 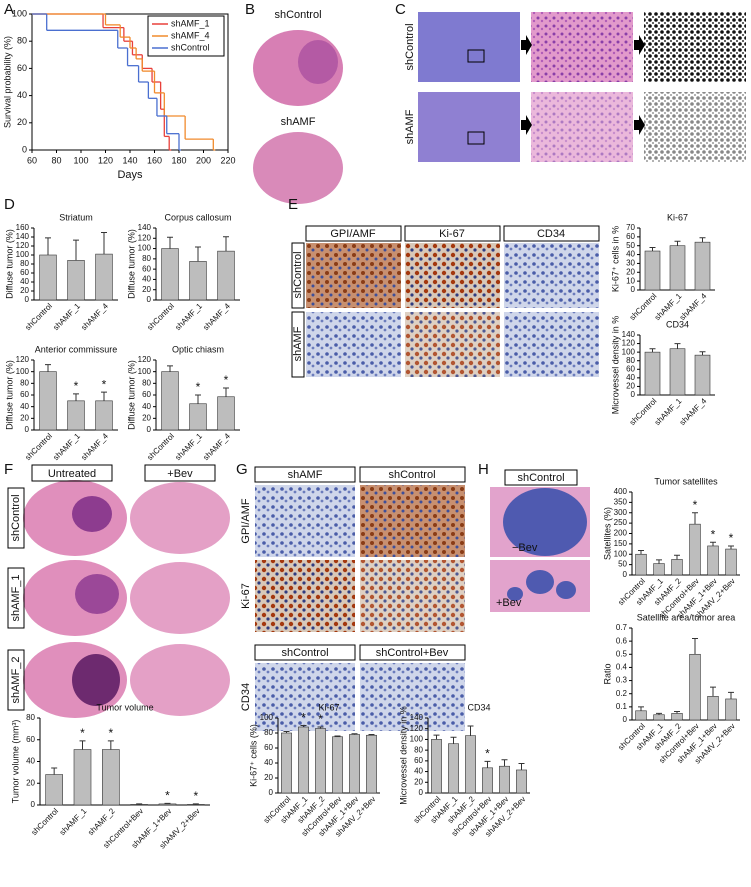 I want to click on y-tick-label: 0.3, so click(x=622, y=680).